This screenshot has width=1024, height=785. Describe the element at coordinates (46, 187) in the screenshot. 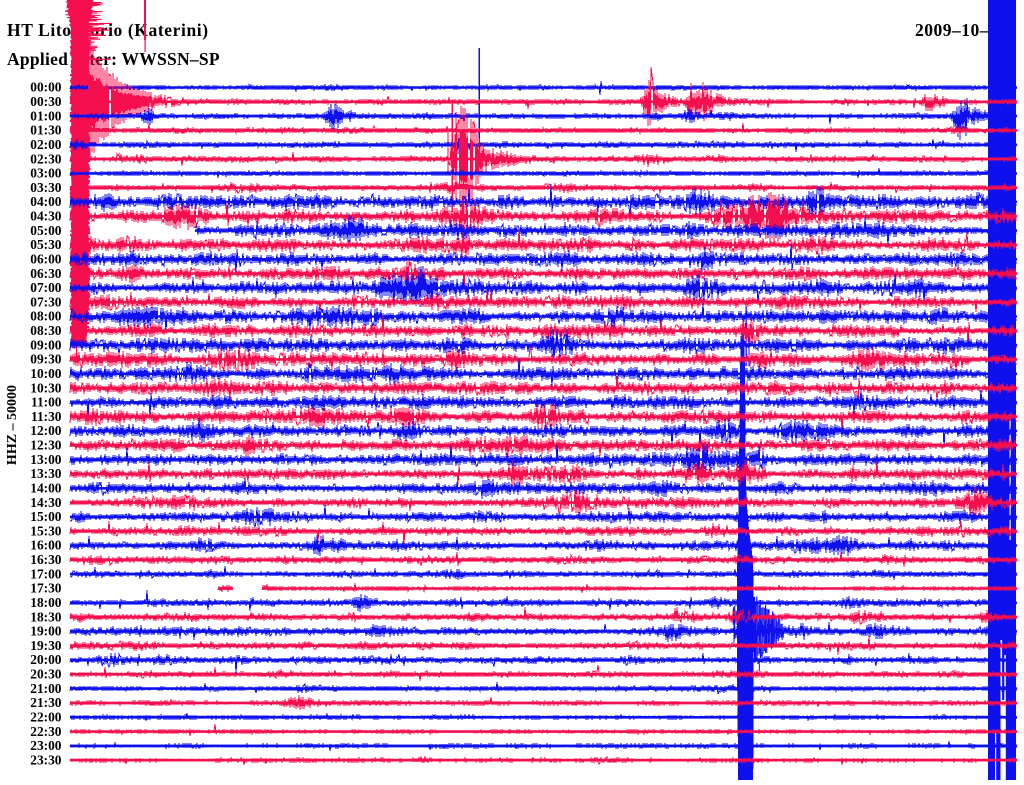

I see `svg-text: 03:30` at that location.